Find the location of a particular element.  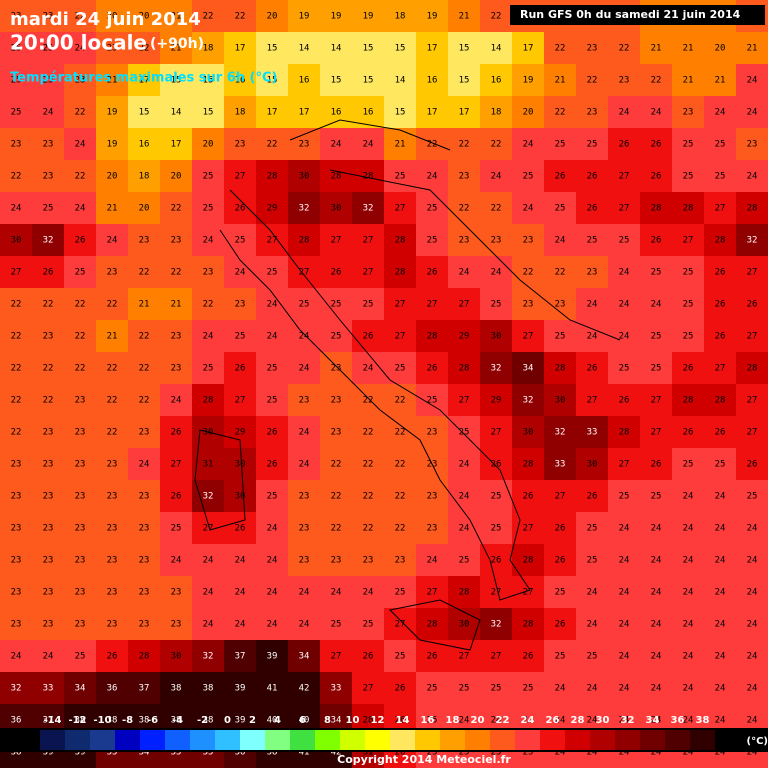

temperature-value: 36 is located at coordinates (16, 721).